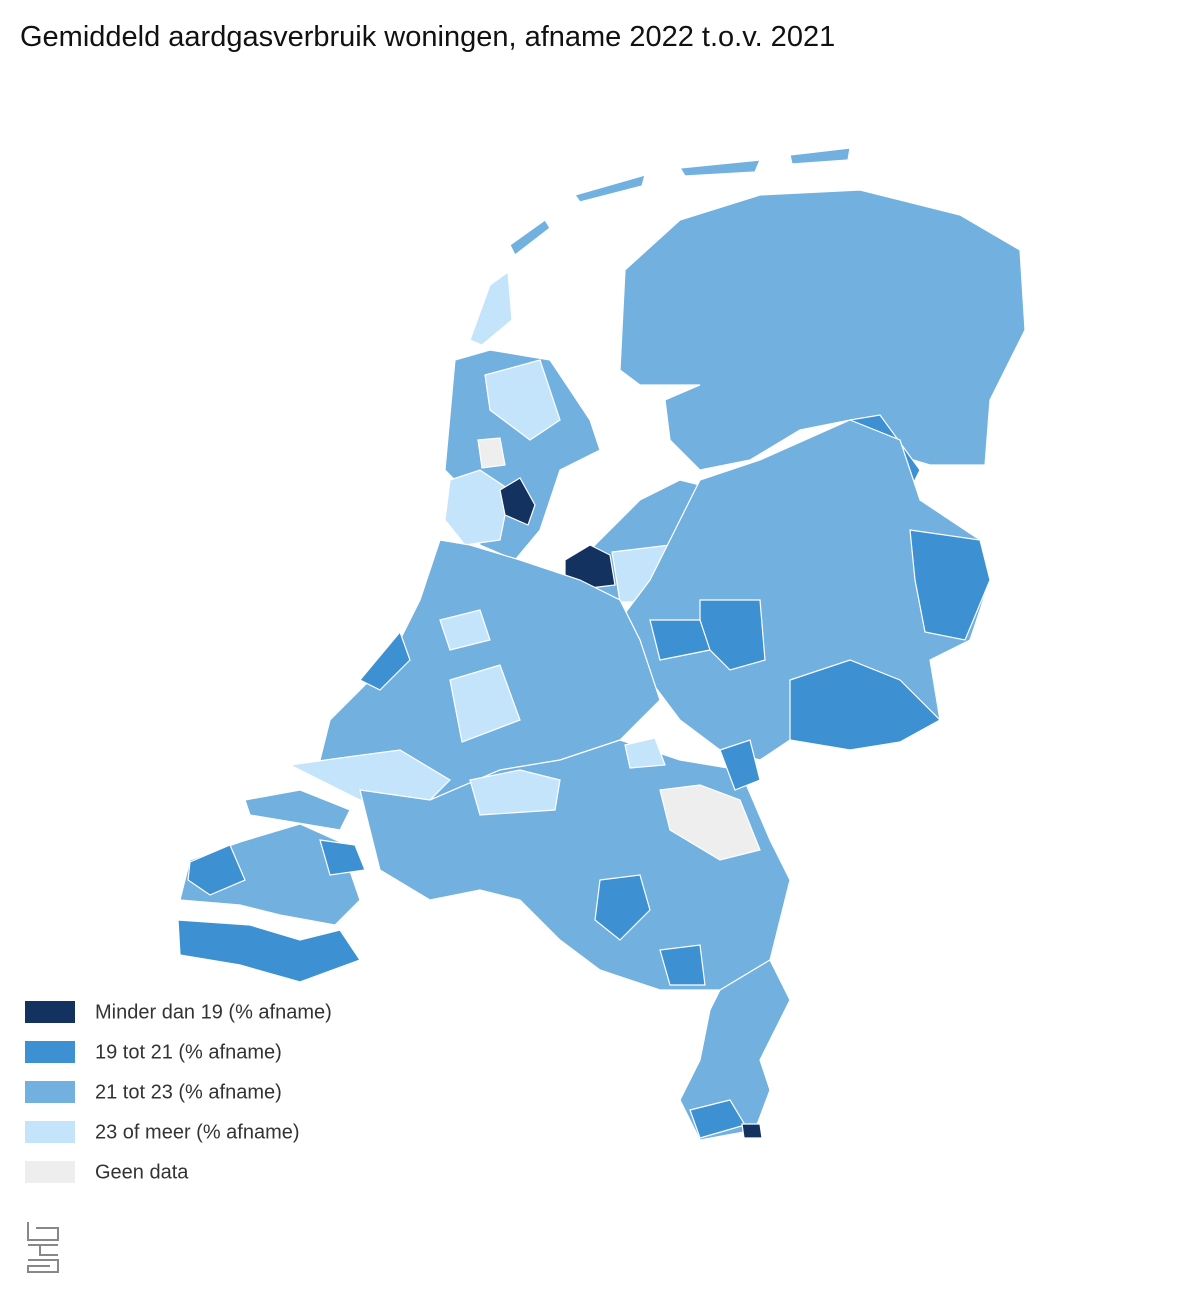 This screenshot has height=1300, width=1200. What do you see at coordinates (197, 1132) in the screenshot?
I see `legend-label: 23 of meer (% afname)` at bounding box center [197, 1132].